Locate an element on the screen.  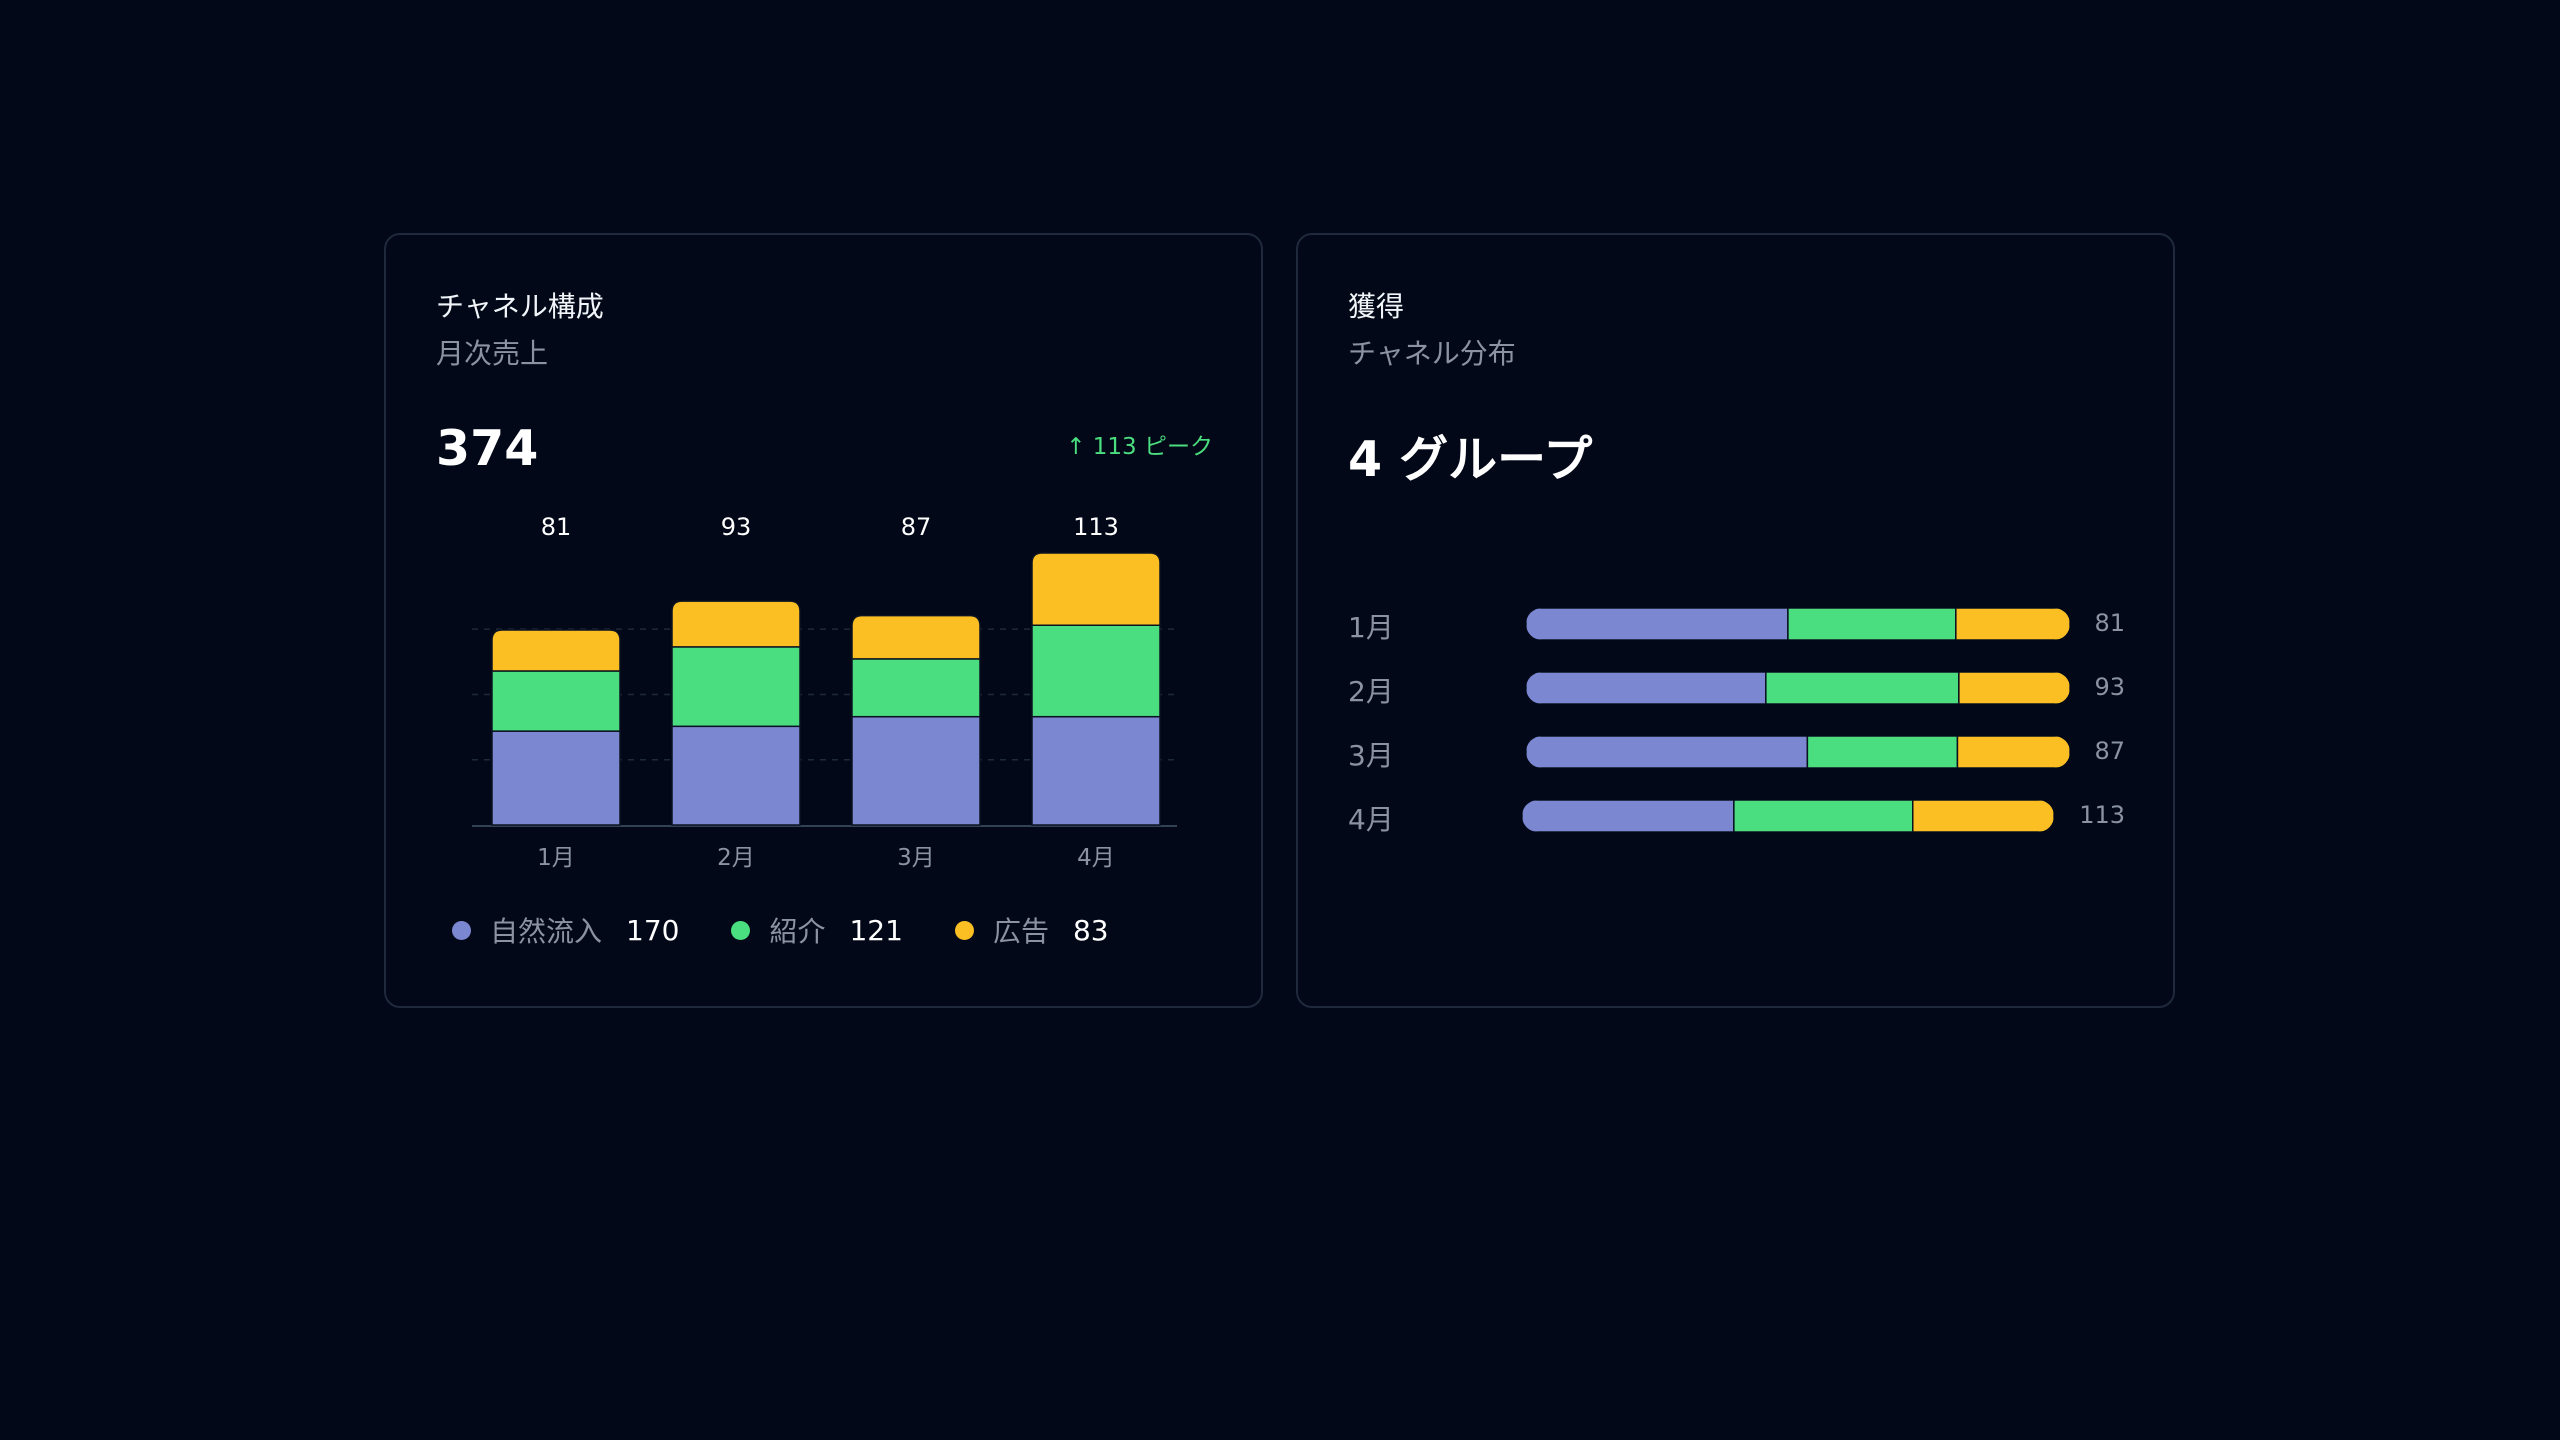
hbar-total-label: 81 is located at coordinates (2109, 623).